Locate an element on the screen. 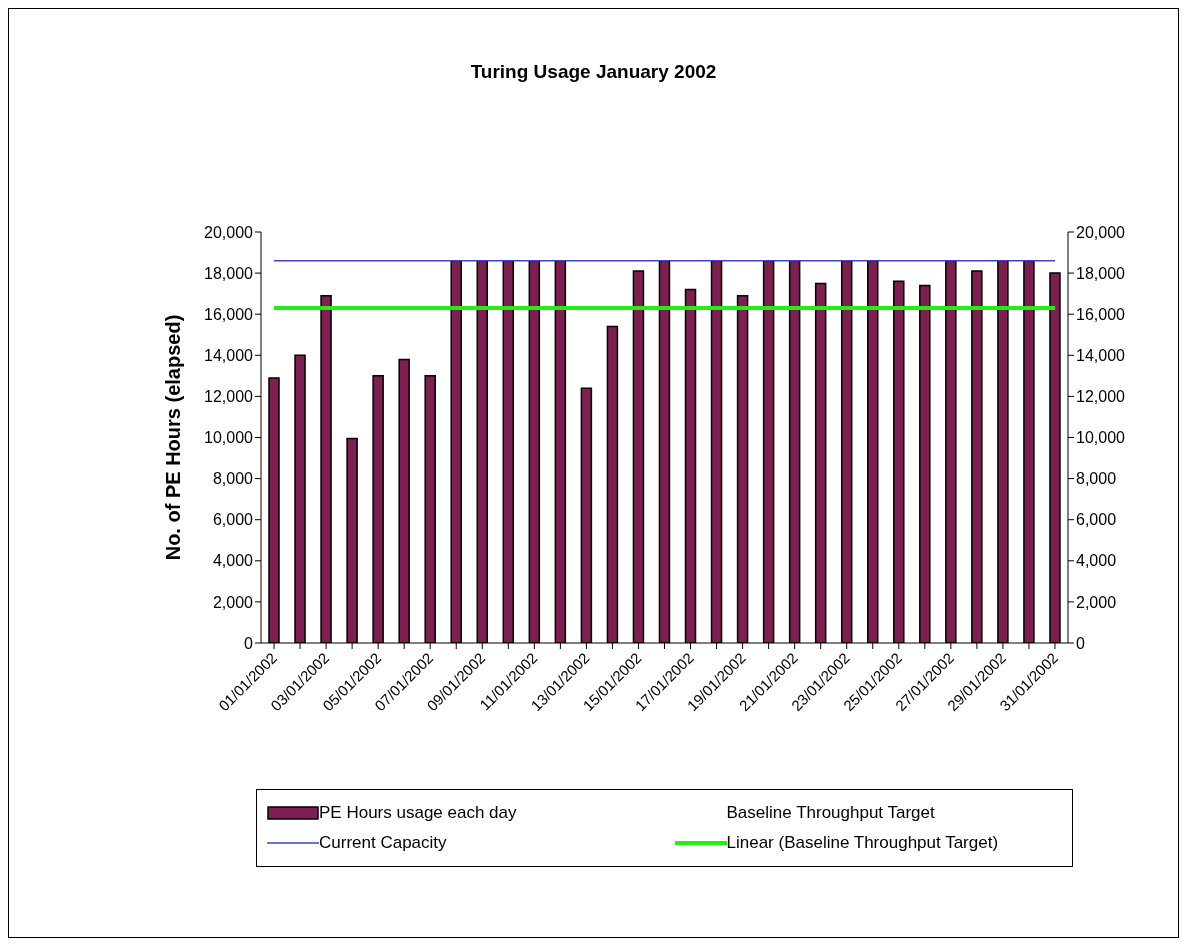 The width and height of the screenshot is (1187, 946). y2-tick-label: 18,000 is located at coordinates (1101, 273).